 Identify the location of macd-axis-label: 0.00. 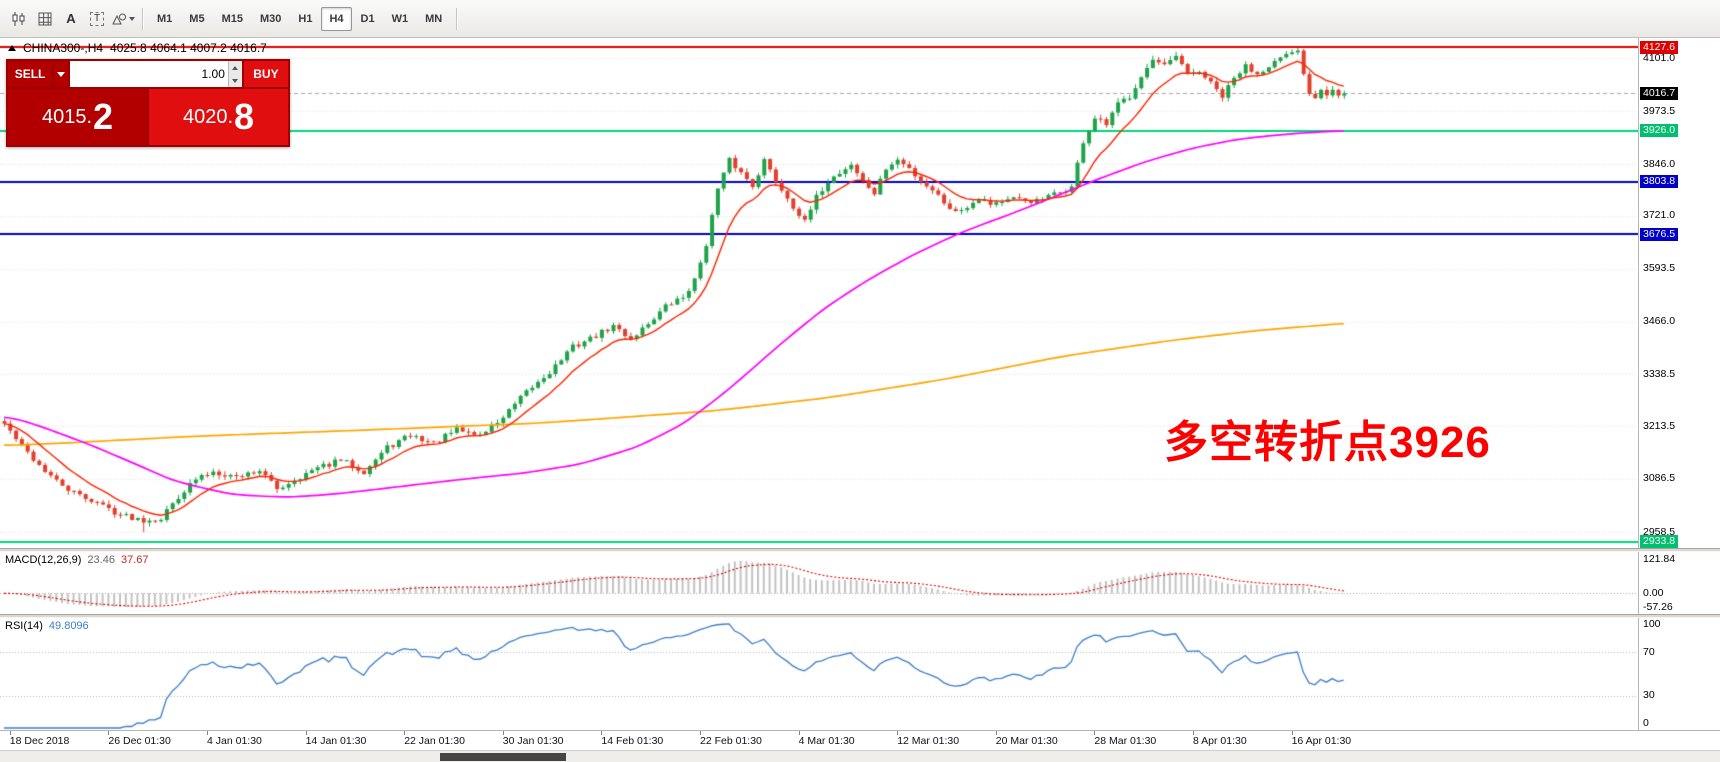
(1653, 592).